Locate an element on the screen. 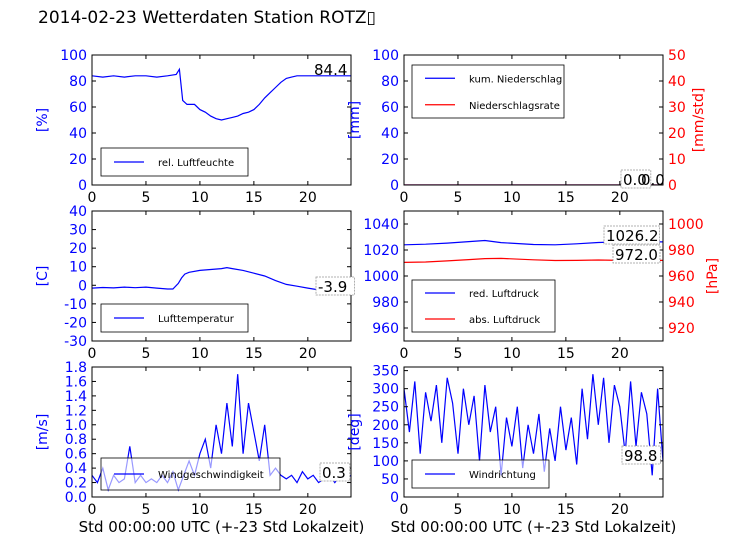 This screenshot has width=736, height=552. legend-label: kum. Niederschlag is located at coordinates (515, 79).